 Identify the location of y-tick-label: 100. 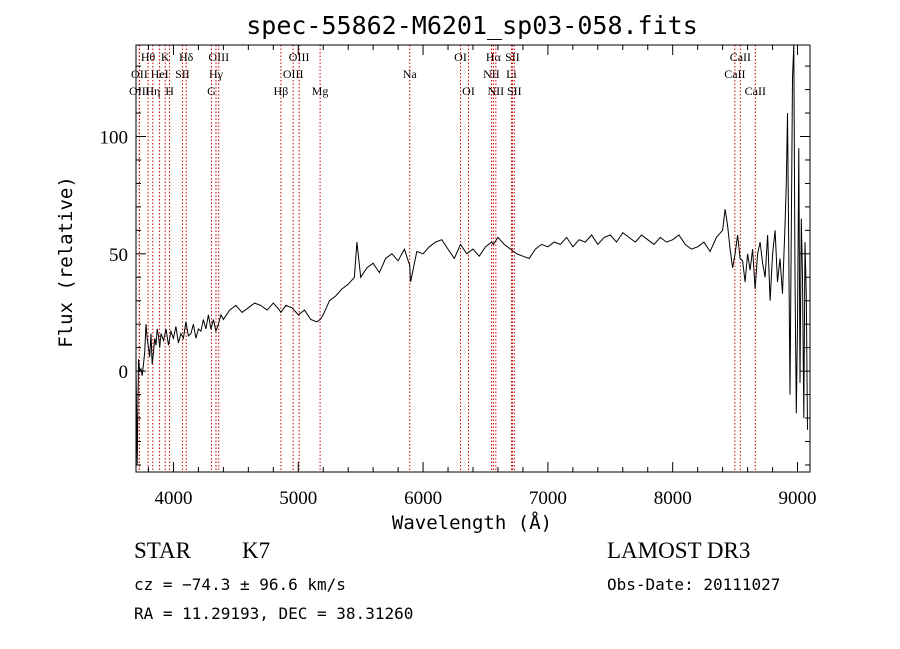
(114, 138).